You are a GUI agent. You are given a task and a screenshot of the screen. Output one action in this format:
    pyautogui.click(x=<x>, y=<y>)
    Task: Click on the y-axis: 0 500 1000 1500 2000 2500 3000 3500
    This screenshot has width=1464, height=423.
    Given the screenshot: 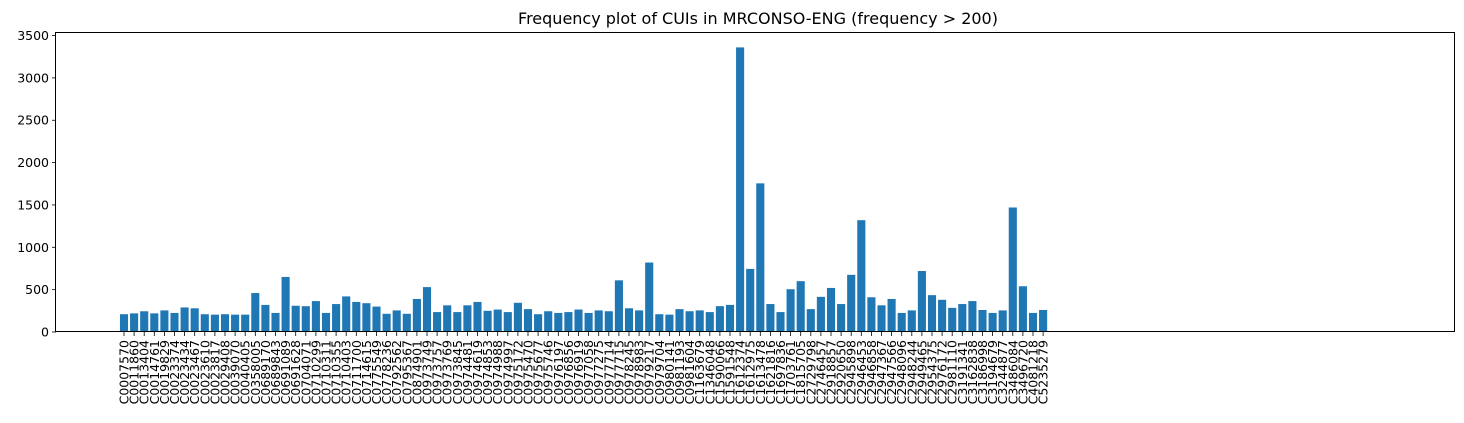 What is the action you would take?
    pyautogui.click(x=36, y=184)
    